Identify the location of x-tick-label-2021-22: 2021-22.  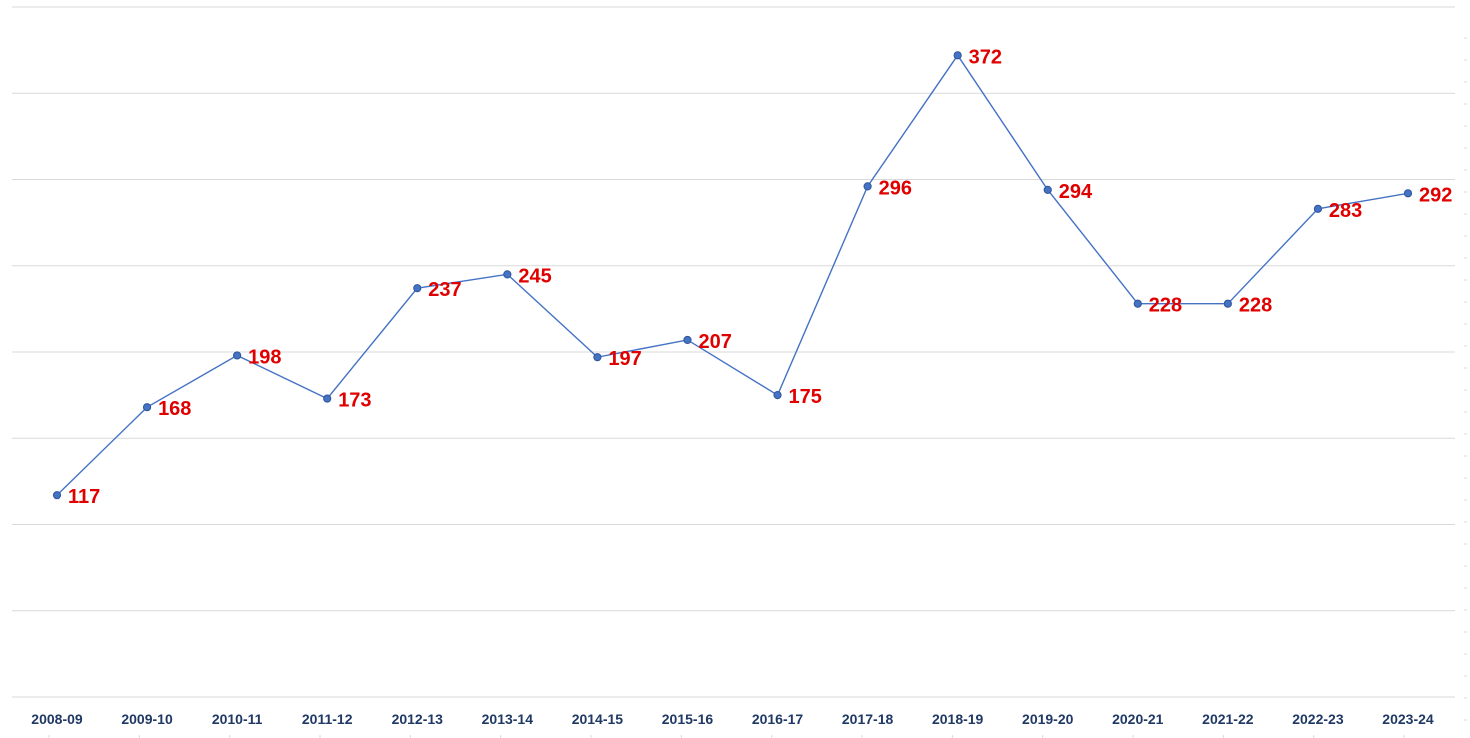
(1228, 719).